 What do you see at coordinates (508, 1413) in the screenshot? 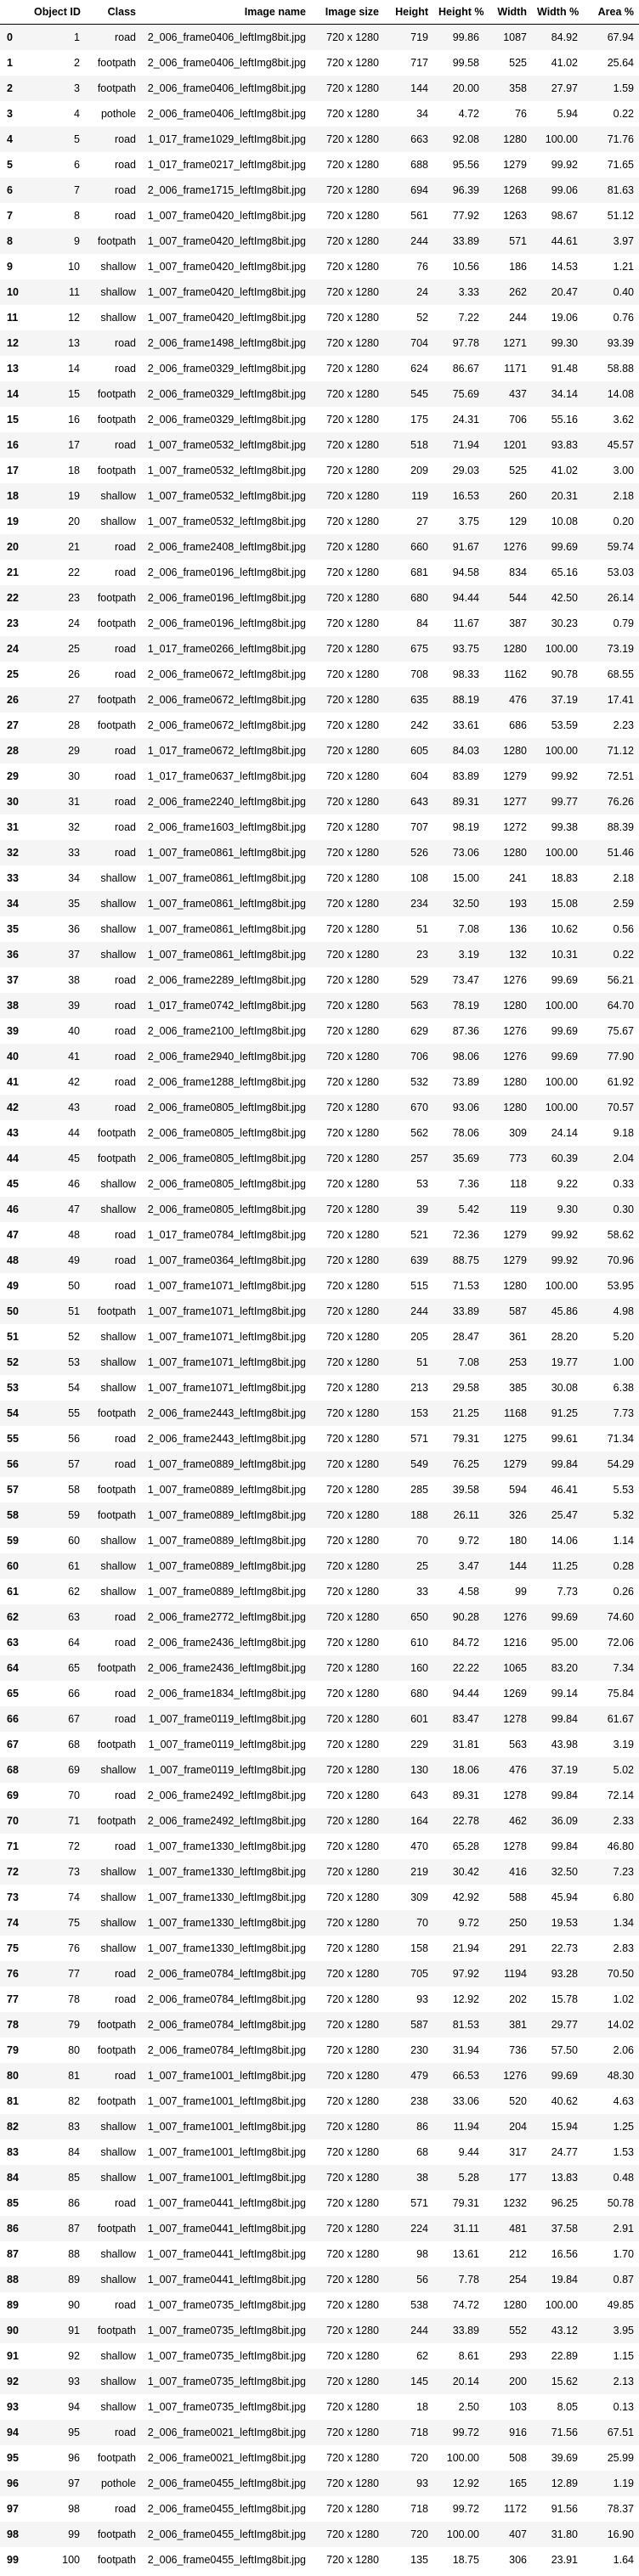
I see `width-cell: 1168` at bounding box center [508, 1413].